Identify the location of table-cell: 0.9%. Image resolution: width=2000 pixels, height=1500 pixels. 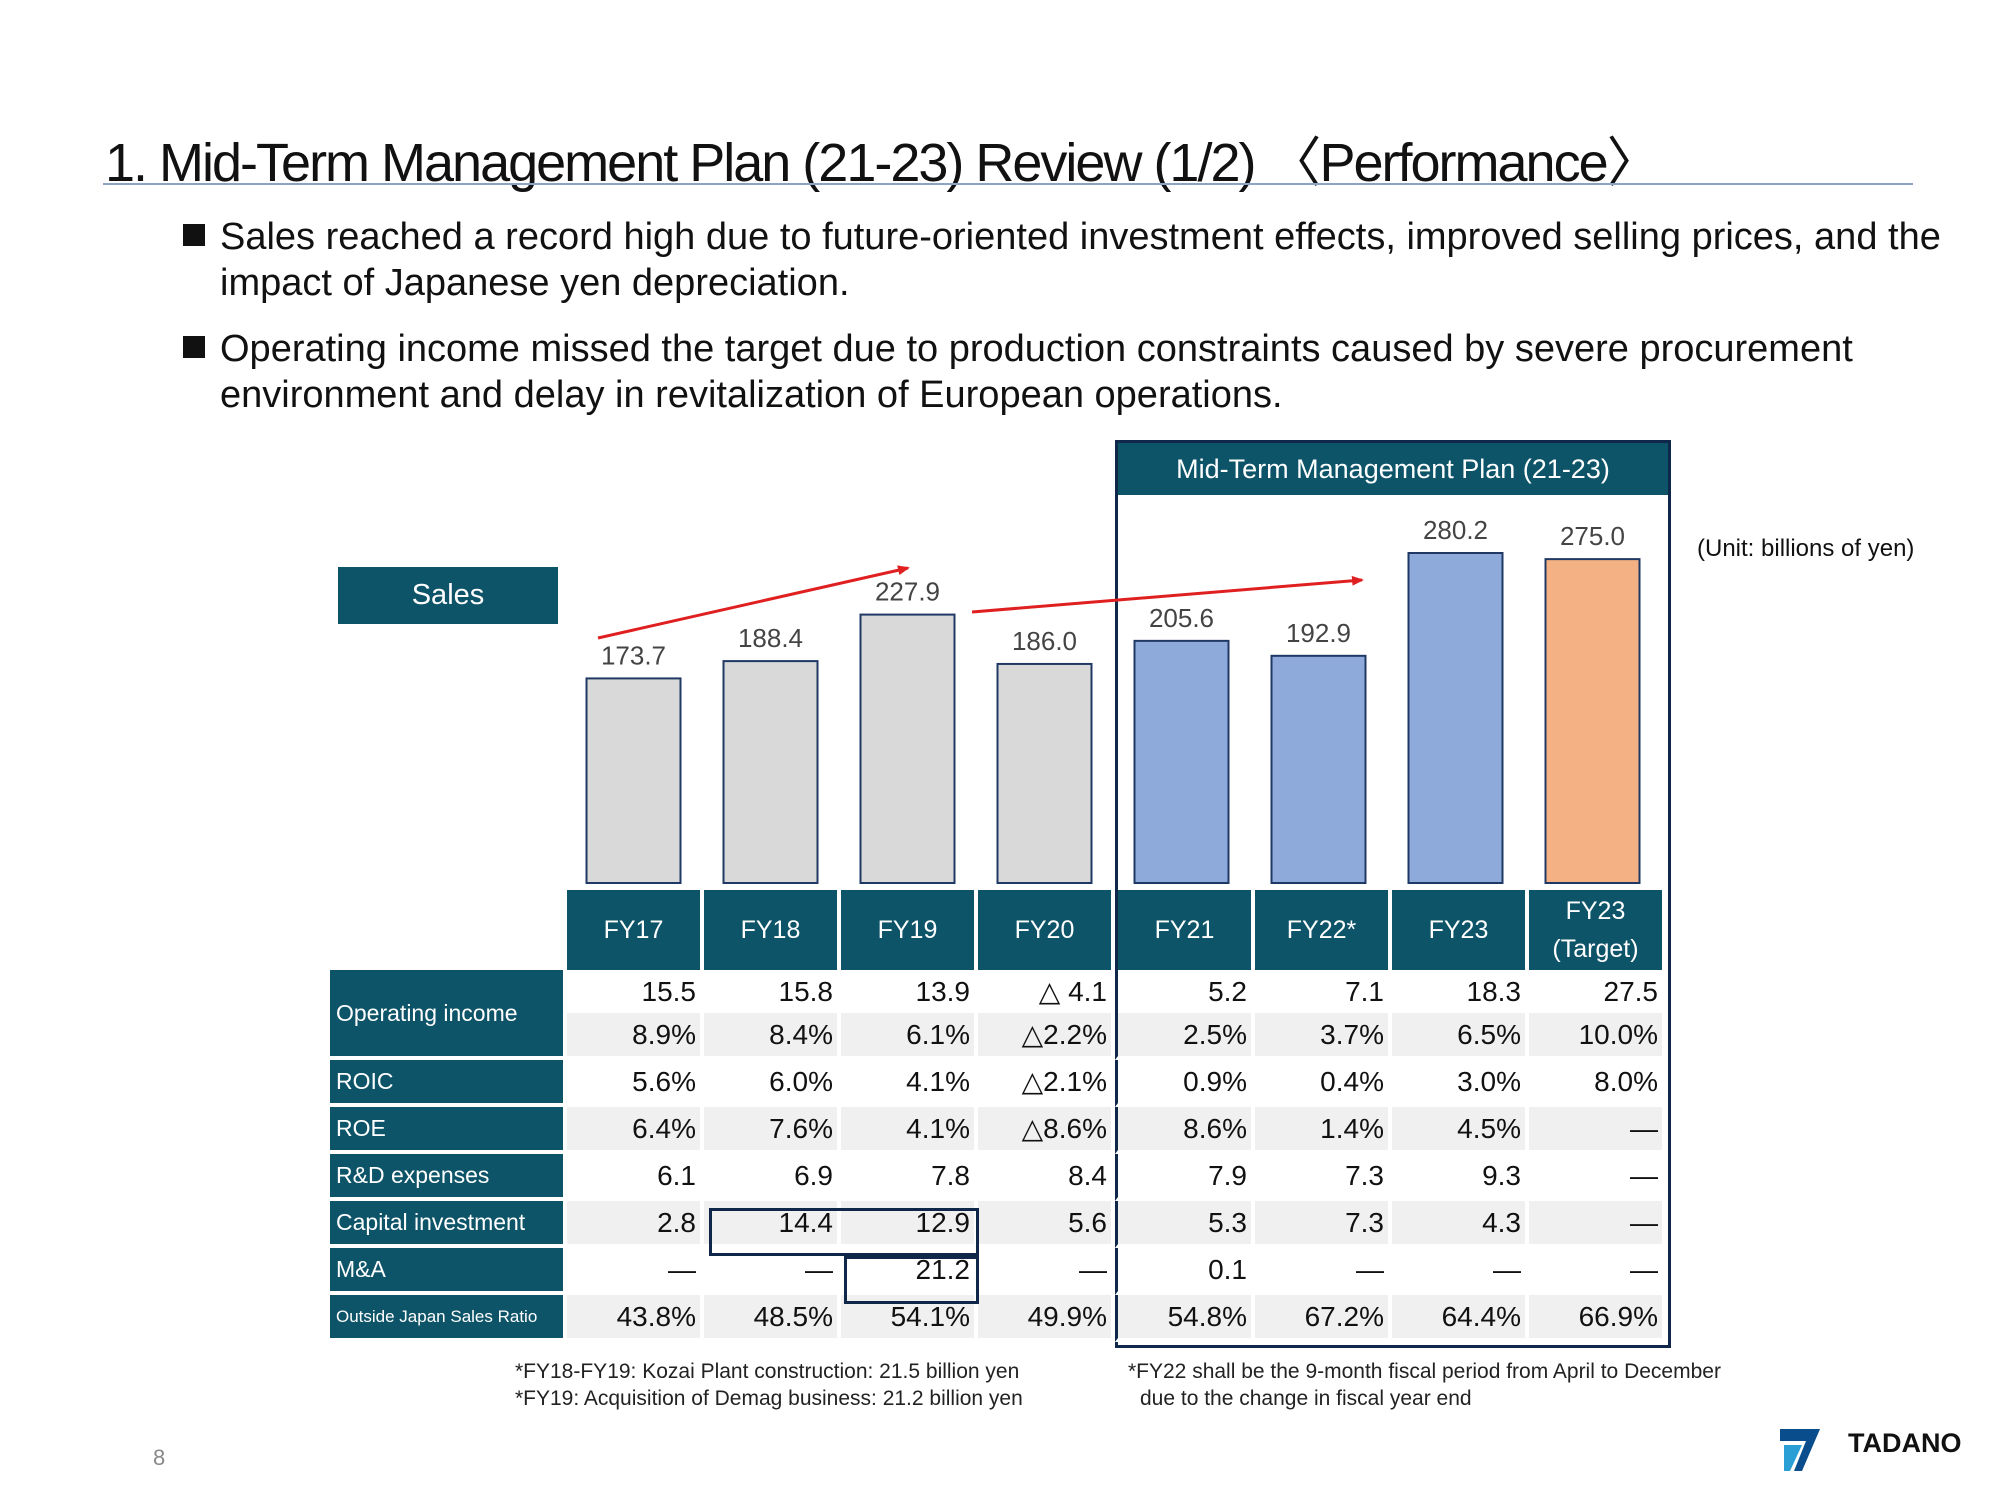
(1185, 1083).